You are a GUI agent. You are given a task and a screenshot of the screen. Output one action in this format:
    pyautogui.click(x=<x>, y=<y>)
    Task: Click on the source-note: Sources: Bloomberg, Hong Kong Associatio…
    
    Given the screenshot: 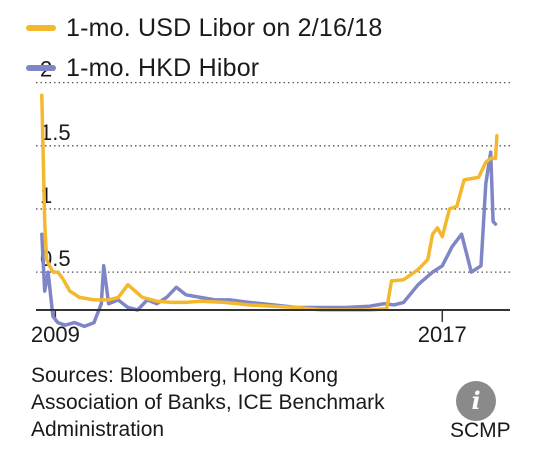 What is the action you would take?
    pyautogui.click(x=241, y=402)
    